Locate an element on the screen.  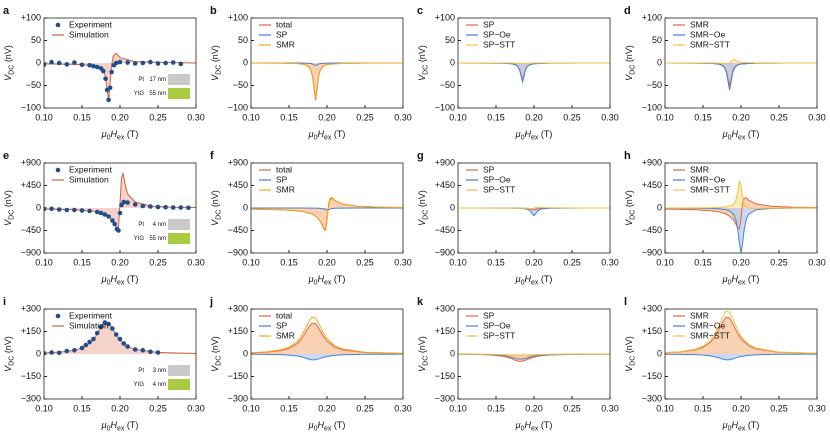
layer-swatch is located at coordinates (179, 93).